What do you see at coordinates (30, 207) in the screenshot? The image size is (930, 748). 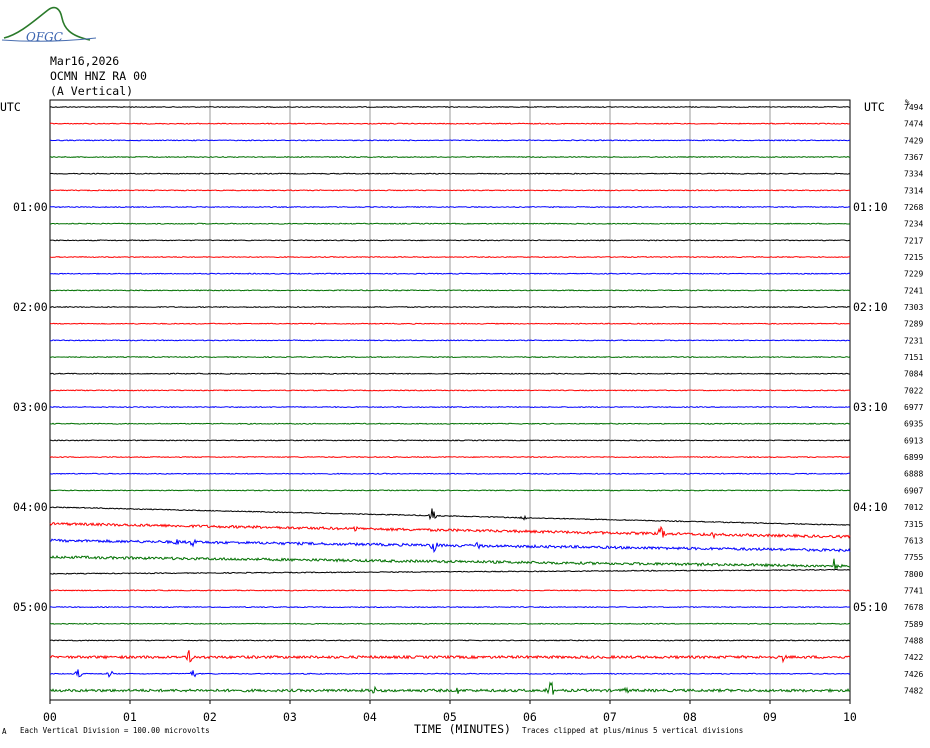 I see `left-hour-label: 01:00` at bounding box center [30, 207].